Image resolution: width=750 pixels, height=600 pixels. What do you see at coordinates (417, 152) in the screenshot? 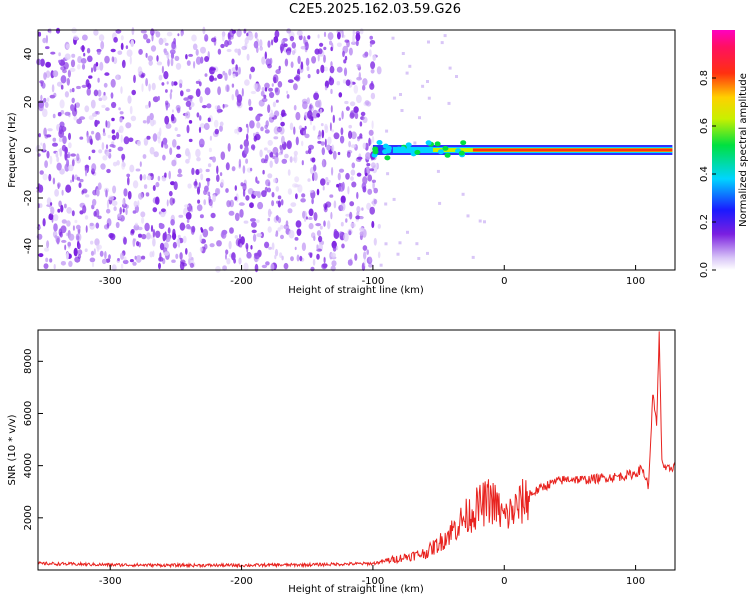
I see `spectrogram-signal-blob` at bounding box center [417, 152].